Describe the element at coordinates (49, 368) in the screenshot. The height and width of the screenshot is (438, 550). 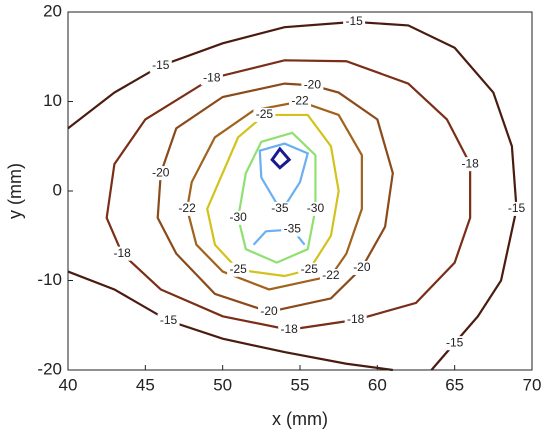
I see `y-tick-label: -20` at that location.